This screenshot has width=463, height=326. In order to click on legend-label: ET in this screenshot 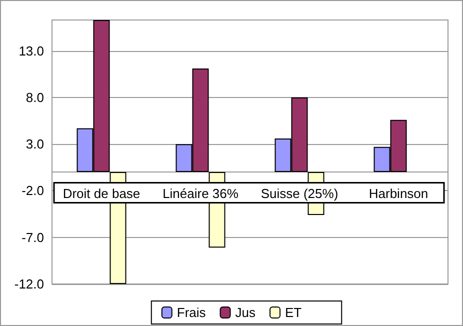, I will do `click(293, 312)`.